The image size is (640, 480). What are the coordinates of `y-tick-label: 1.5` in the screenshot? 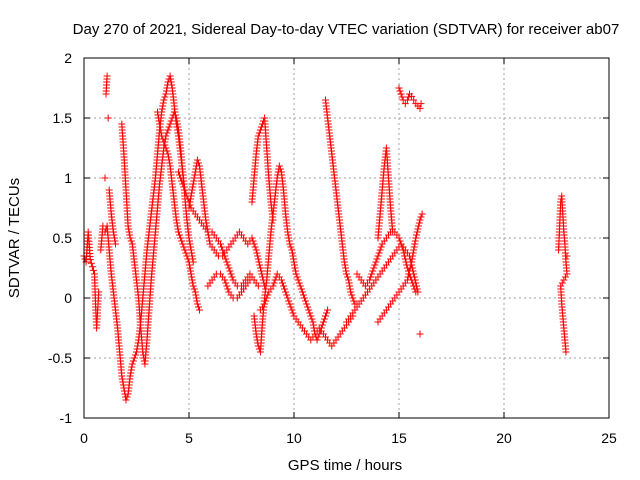 It's located at (63, 118).